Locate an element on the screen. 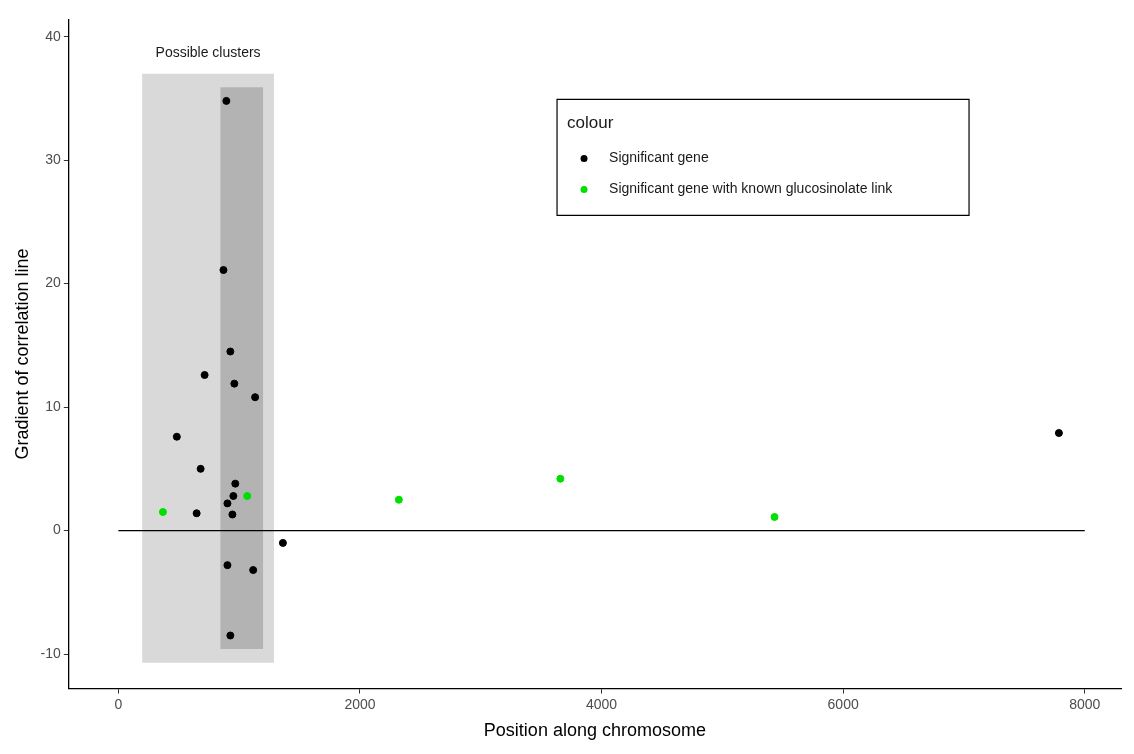 The image size is (1134, 754). y-axis-title: Gradient of correlation line is located at coordinates (21, 354).